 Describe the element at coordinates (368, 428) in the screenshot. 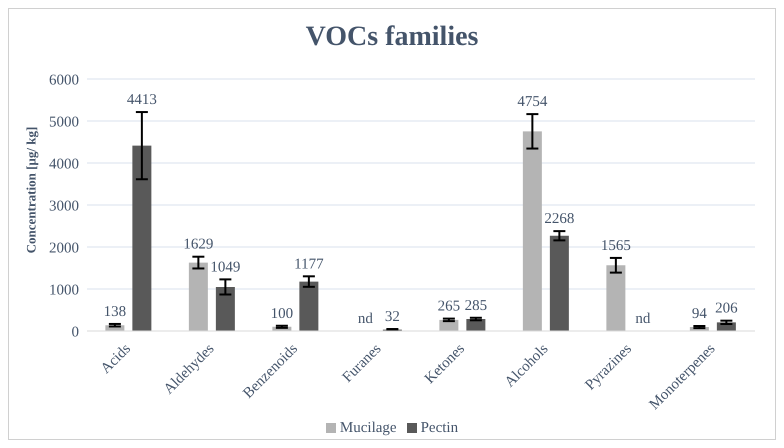

I see `legend-label: Mucilage` at that location.